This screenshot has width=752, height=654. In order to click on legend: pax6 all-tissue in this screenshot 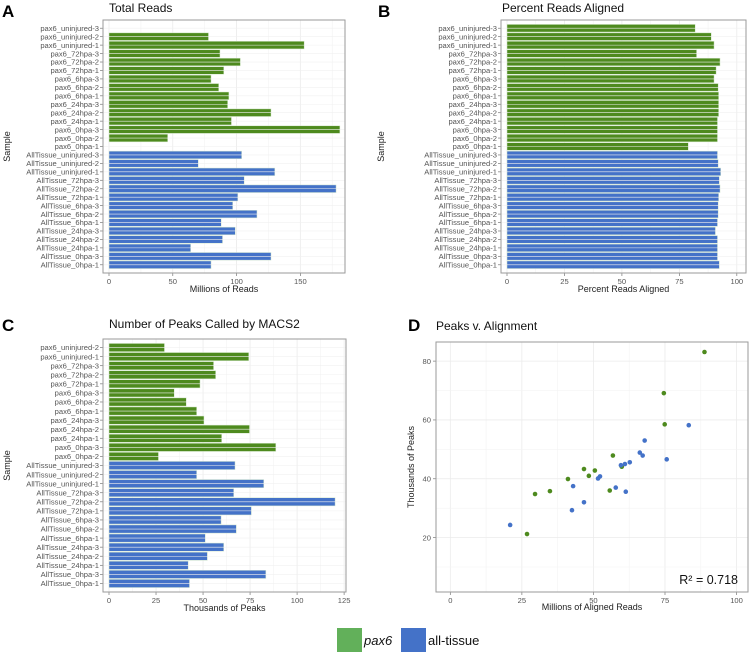, I will do `click(408, 640)`.